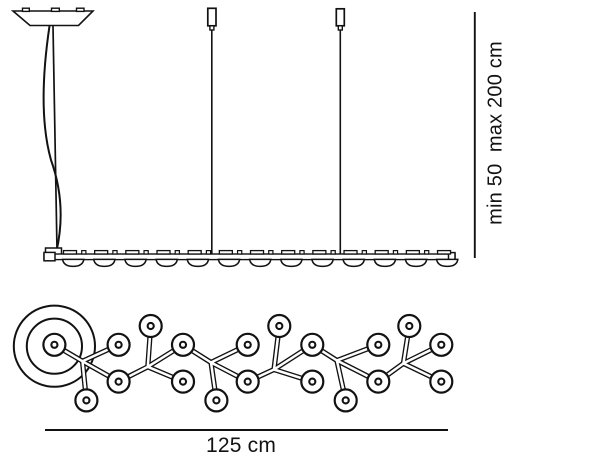 This screenshot has height=460, width=613. I want to click on height-dimension-label: min 50 max 200 cm, so click(495, 133).